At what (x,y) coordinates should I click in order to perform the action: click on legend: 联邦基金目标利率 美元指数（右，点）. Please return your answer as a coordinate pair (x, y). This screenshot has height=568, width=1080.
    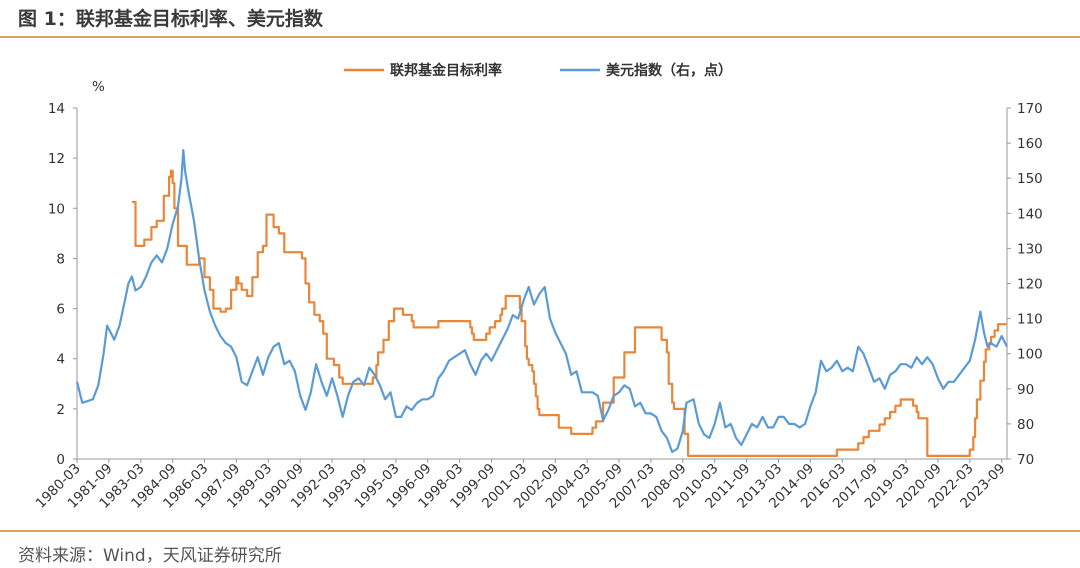
    Looking at the image, I should click on (538, 70).